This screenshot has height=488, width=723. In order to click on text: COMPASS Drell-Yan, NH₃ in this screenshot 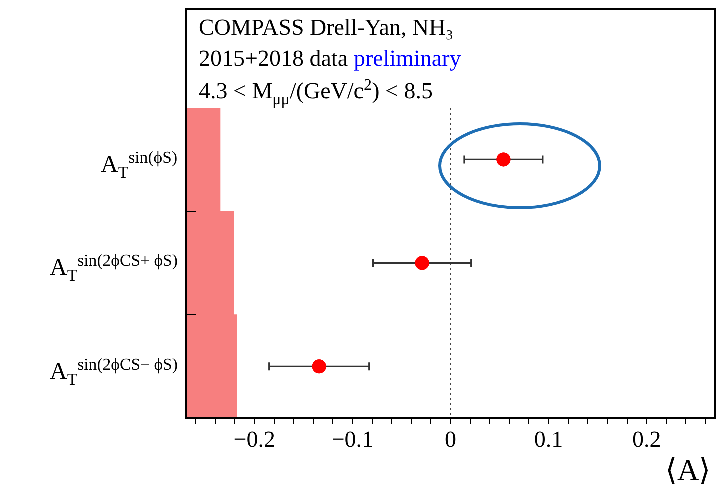, I will do `click(326, 27)`.